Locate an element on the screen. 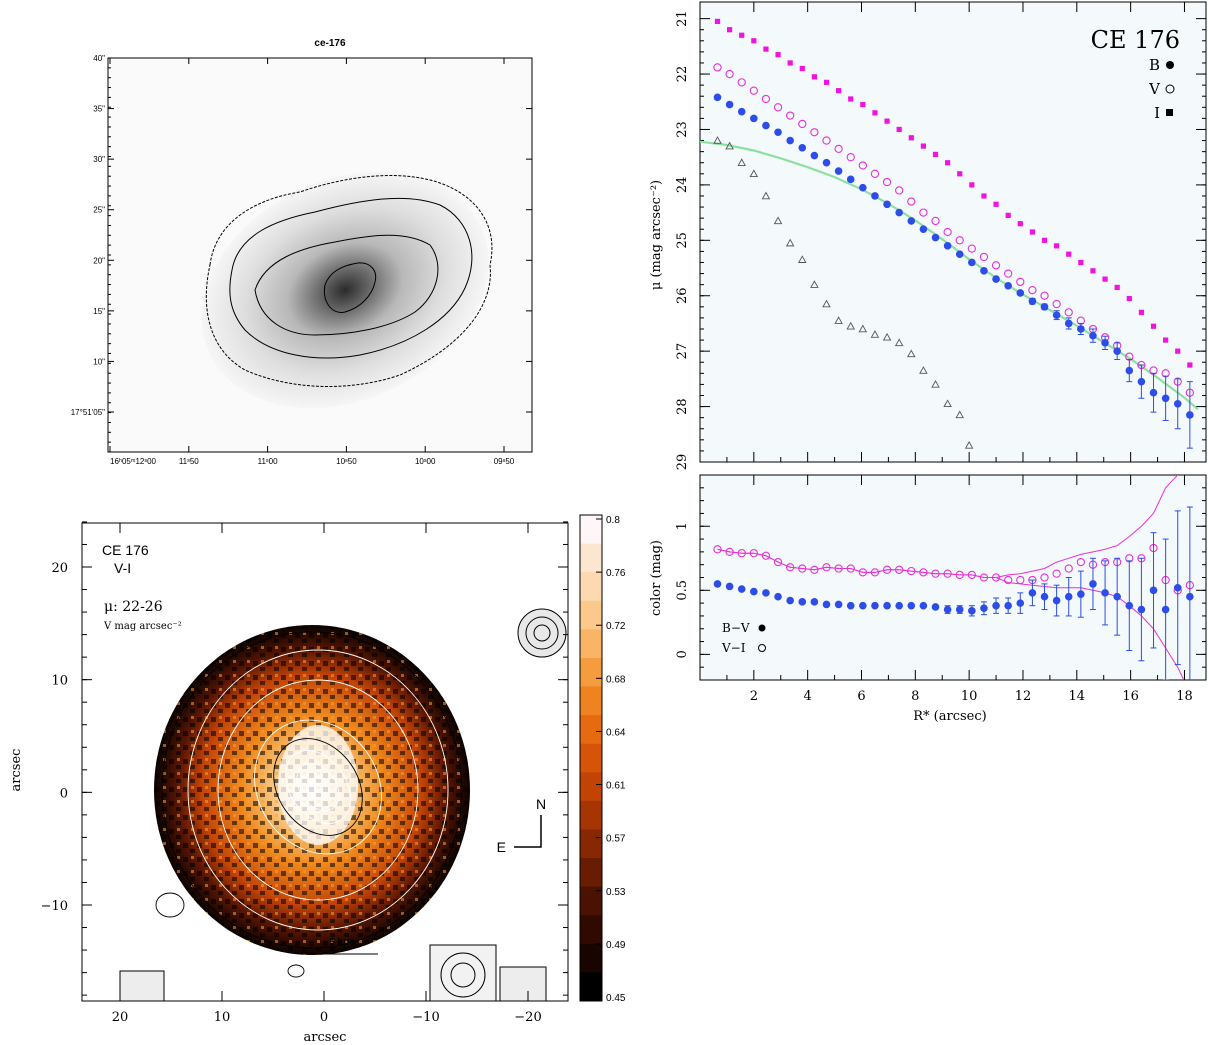  sb-y-tick-label: 27 is located at coordinates (682, 351).